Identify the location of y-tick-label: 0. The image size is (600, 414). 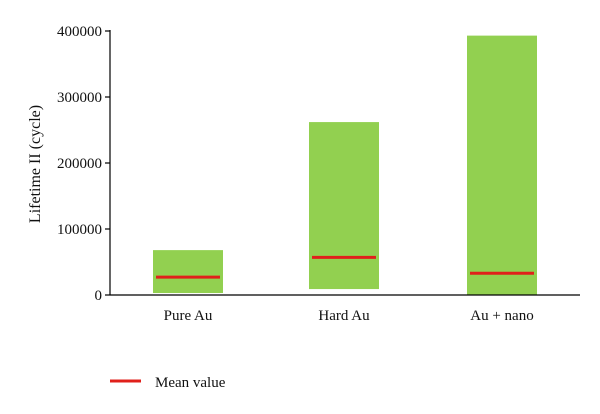
(99, 296).